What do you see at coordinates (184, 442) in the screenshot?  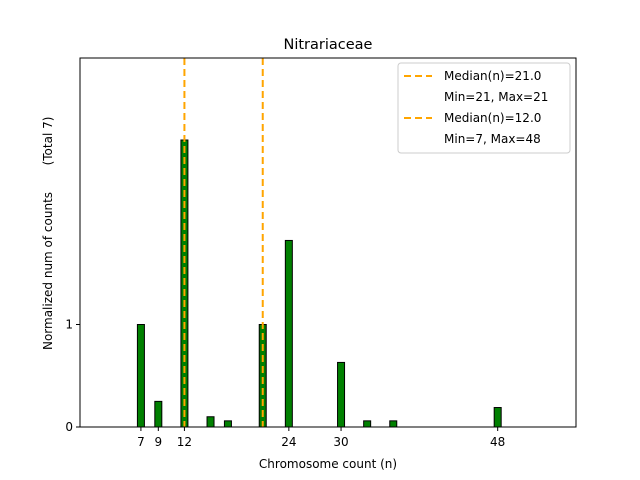 I see `x-tick-label: 12` at bounding box center [184, 442].